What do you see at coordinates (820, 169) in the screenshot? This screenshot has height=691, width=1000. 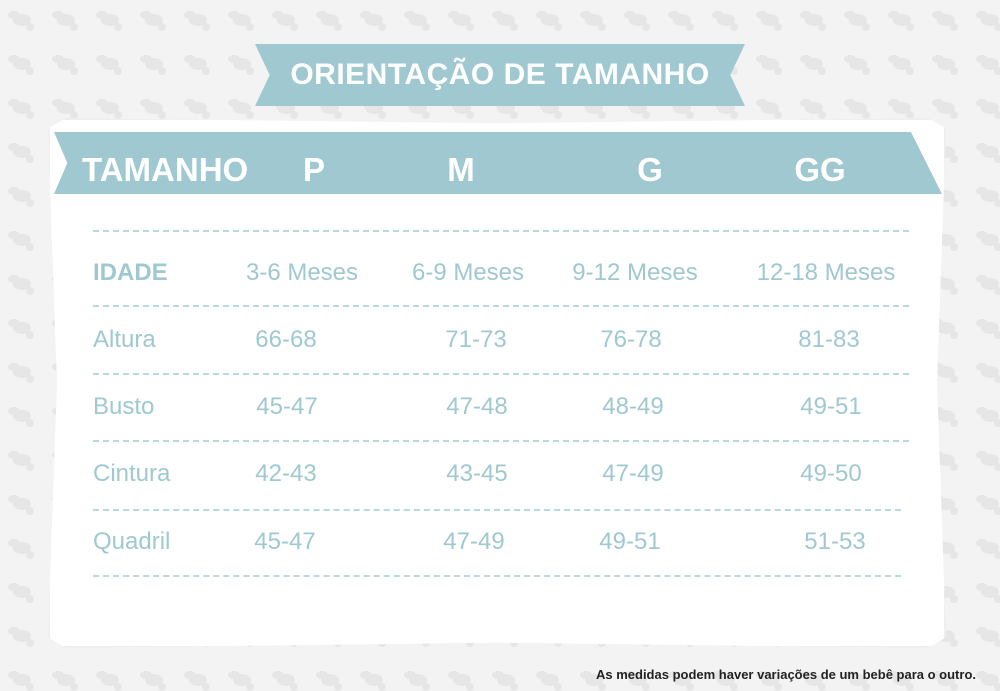 I see `header-size-gg: GG` at bounding box center [820, 169].